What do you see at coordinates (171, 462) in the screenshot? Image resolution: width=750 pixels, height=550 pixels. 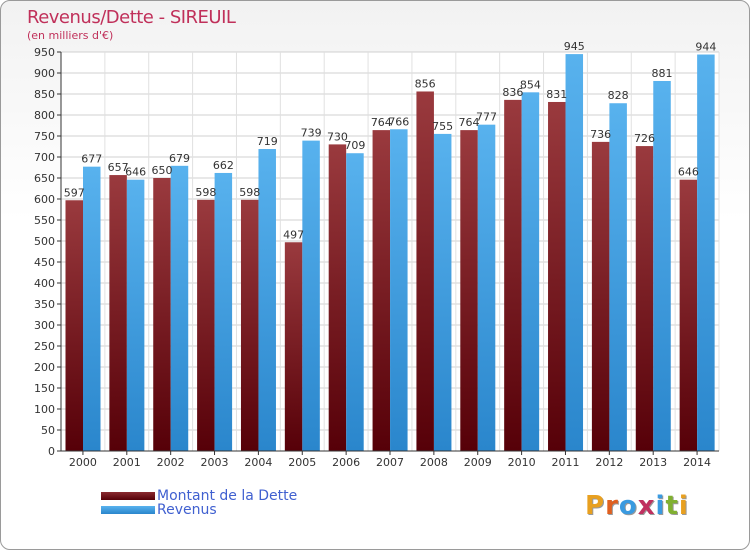 I see `x-tick-label: 2002` at bounding box center [171, 462].